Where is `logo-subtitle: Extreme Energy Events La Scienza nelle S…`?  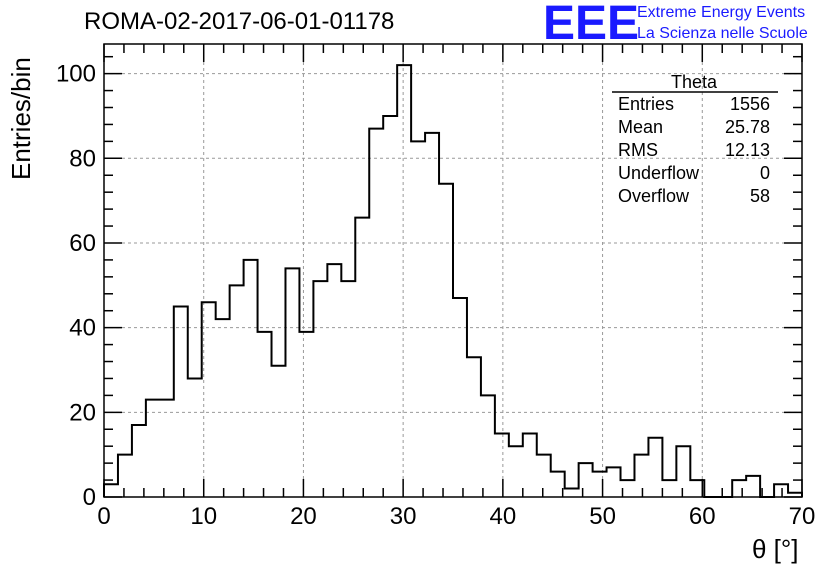 logo-subtitle: Extreme Energy Events La Scienza nelle S… is located at coordinates (722, 23).